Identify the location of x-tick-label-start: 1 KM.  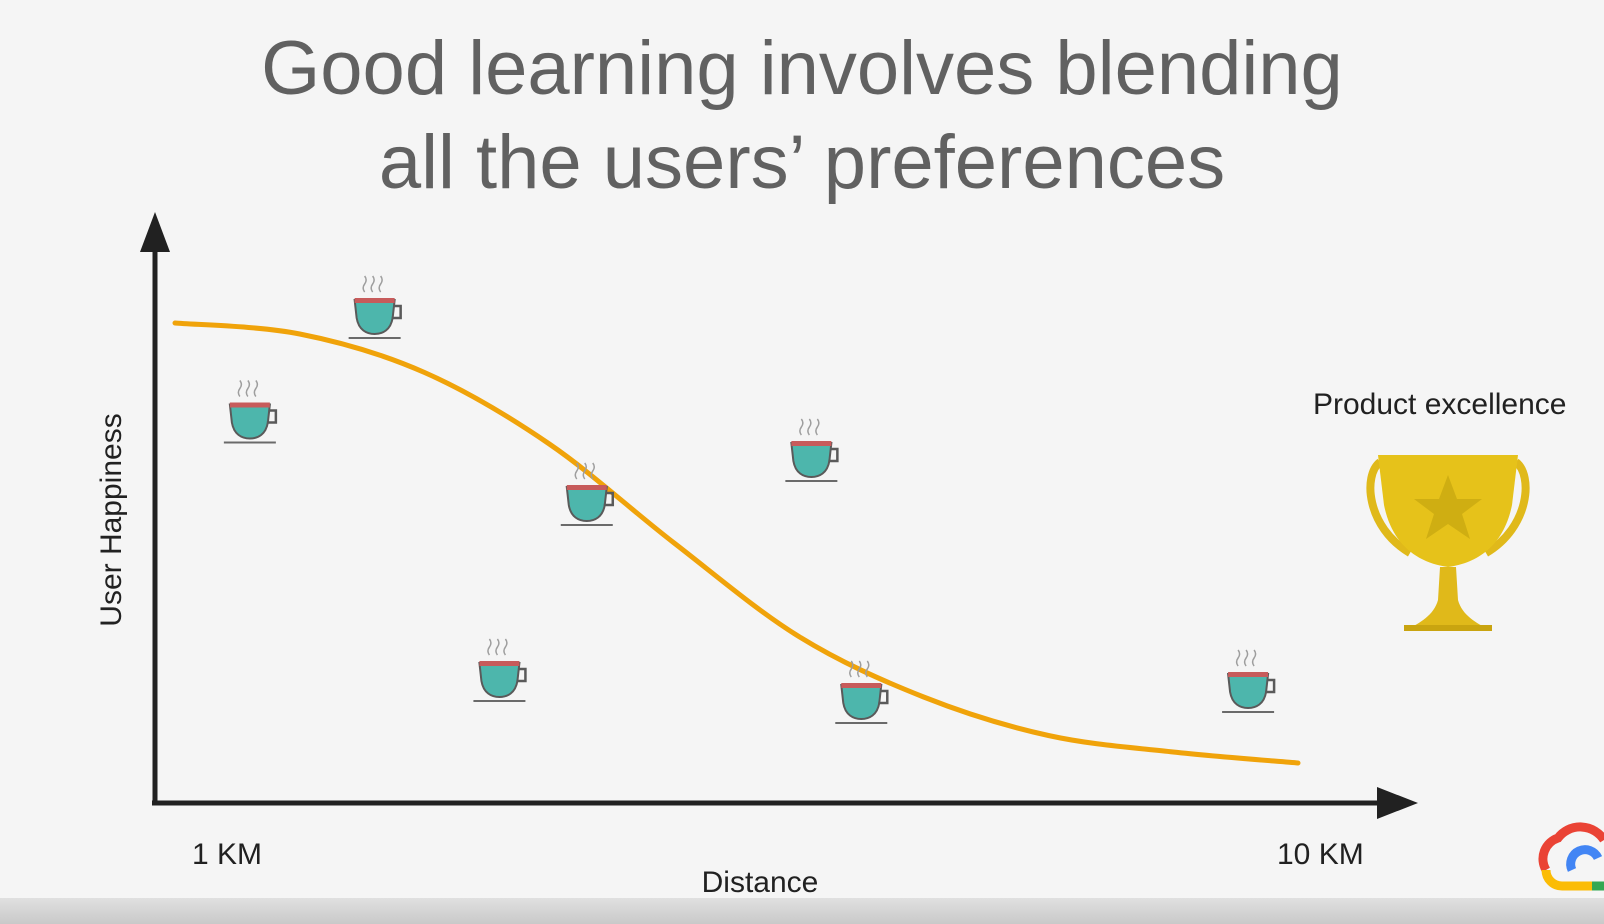
(227, 854).